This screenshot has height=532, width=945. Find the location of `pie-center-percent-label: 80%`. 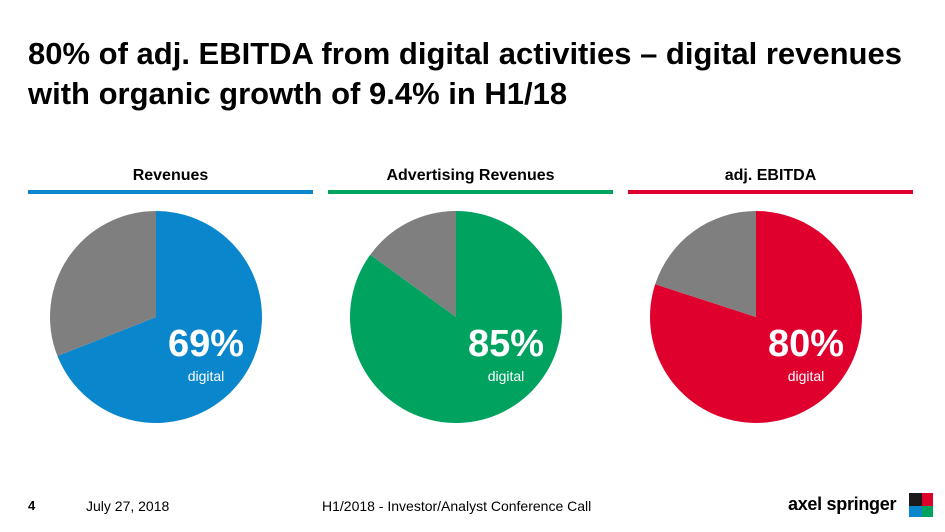

pie-center-percent-label: 80% is located at coordinates (806, 344).